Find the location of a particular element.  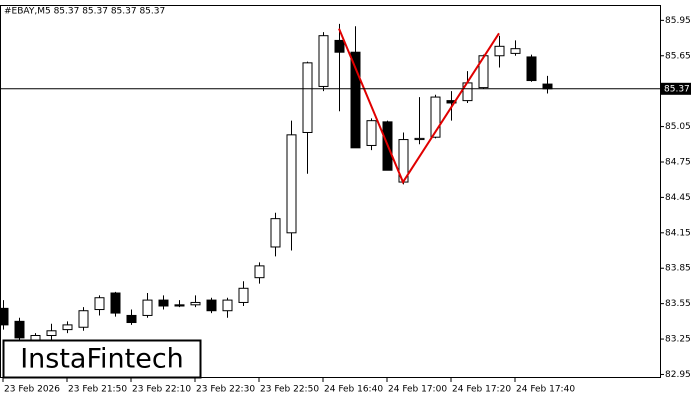

current-price-label: 85.37 is located at coordinates (677, 89).